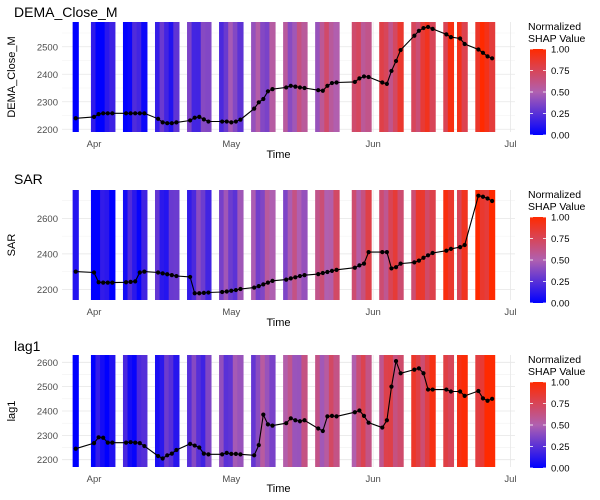 Image resolution: width=600 pixels, height=500 pixels. What do you see at coordinates (94, 479) in the screenshot?
I see `x-tick-label: Apr` at bounding box center [94, 479].